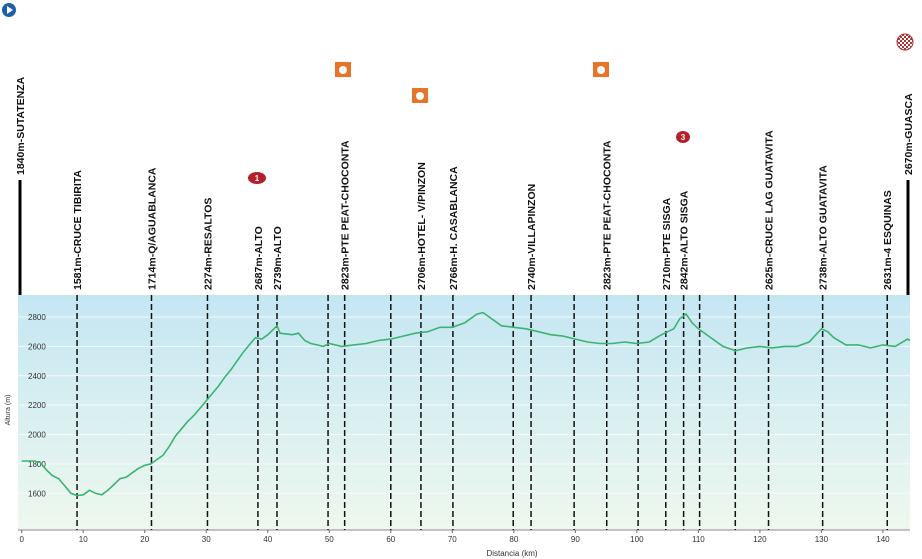  What do you see at coordinates (511, 553) in the screenshot?
I see `x-axis-title: Distancia (km)` at bounding box center [511, 553].